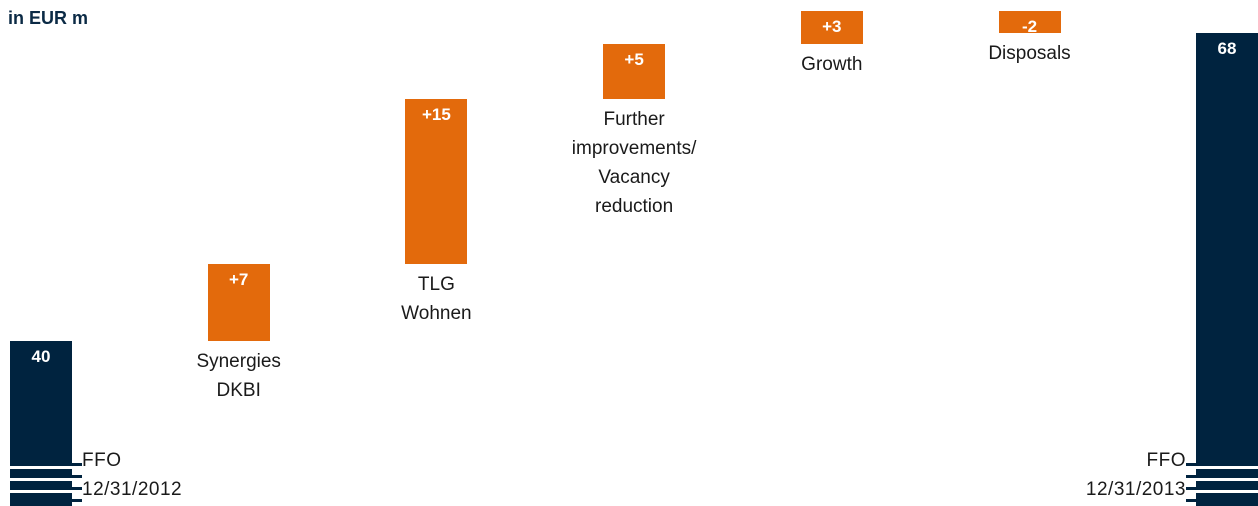  Describe the element at coordinates (832, 64) in the screenshot. I see `category-label: Growth` at that location.